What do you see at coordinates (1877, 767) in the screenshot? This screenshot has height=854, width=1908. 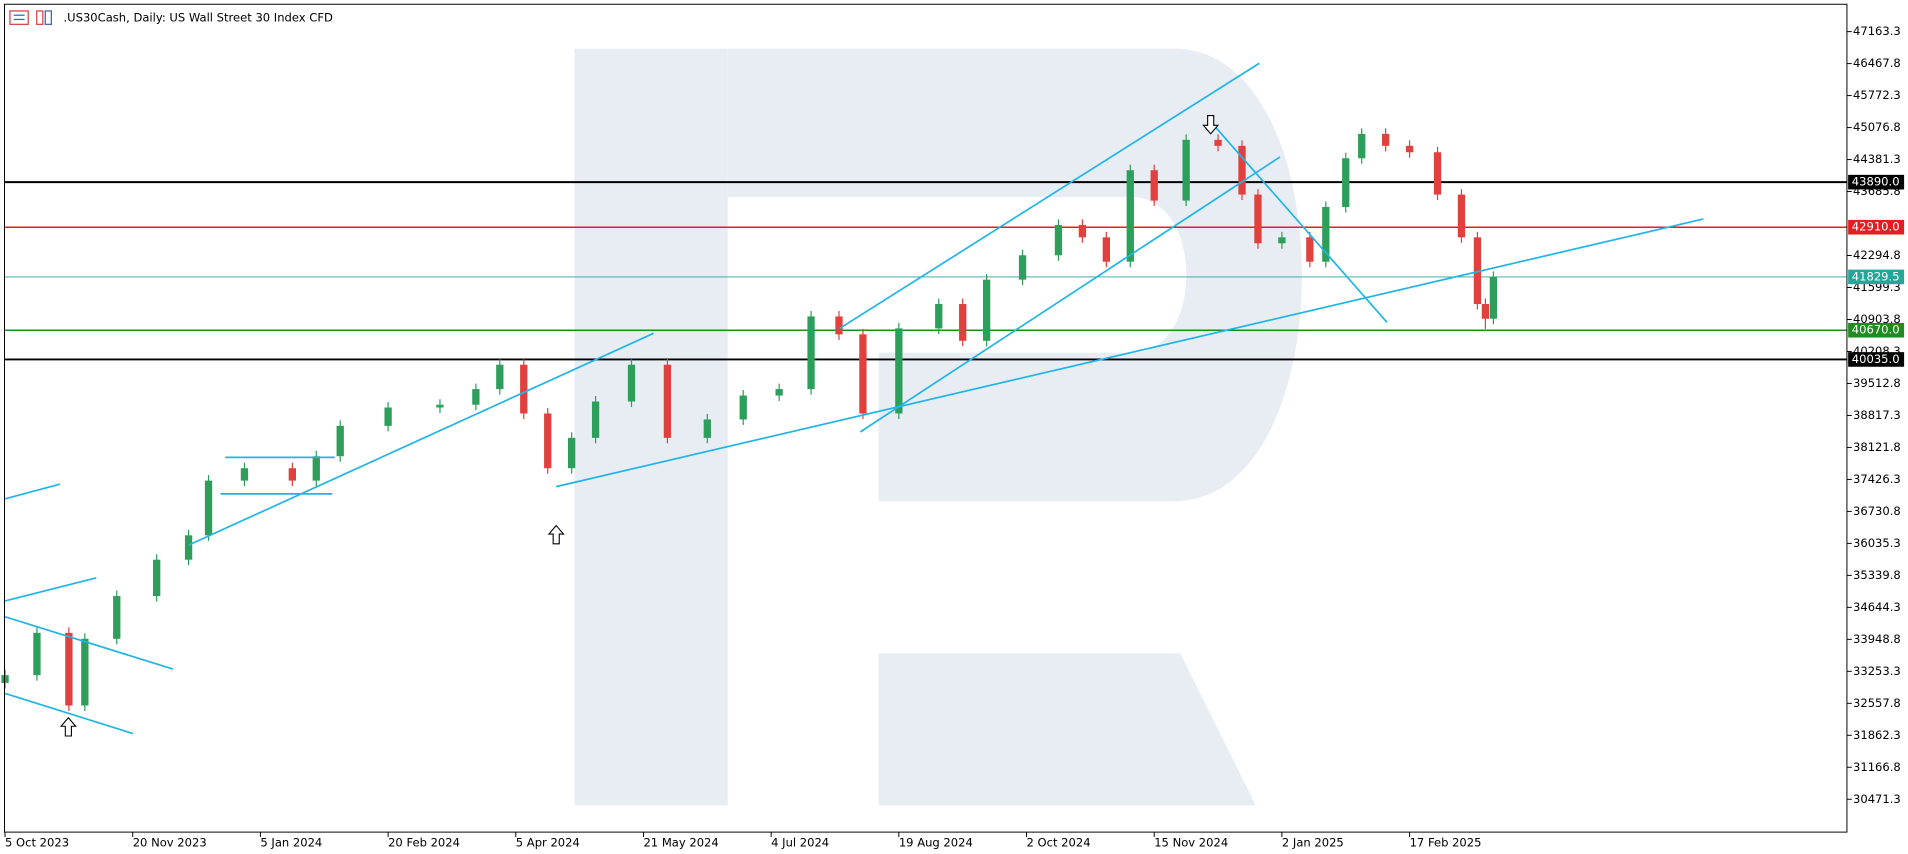 I see `y-tick-label: 31166.8` at bounding box center [1877, 767].